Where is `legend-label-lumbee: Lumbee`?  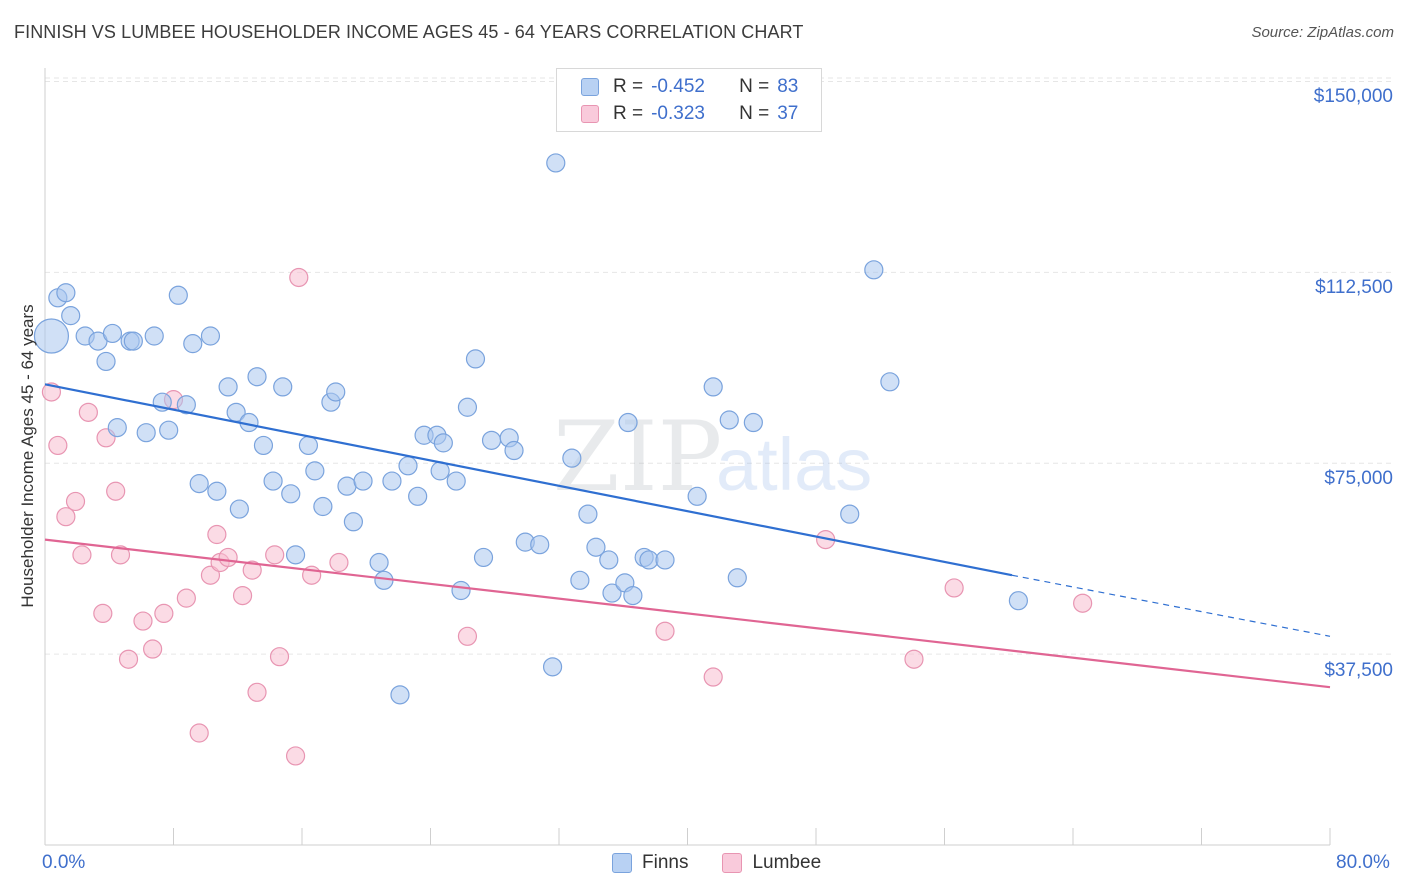
legend-label-lumbee: Lumbee is located at coordinates (787, 862).